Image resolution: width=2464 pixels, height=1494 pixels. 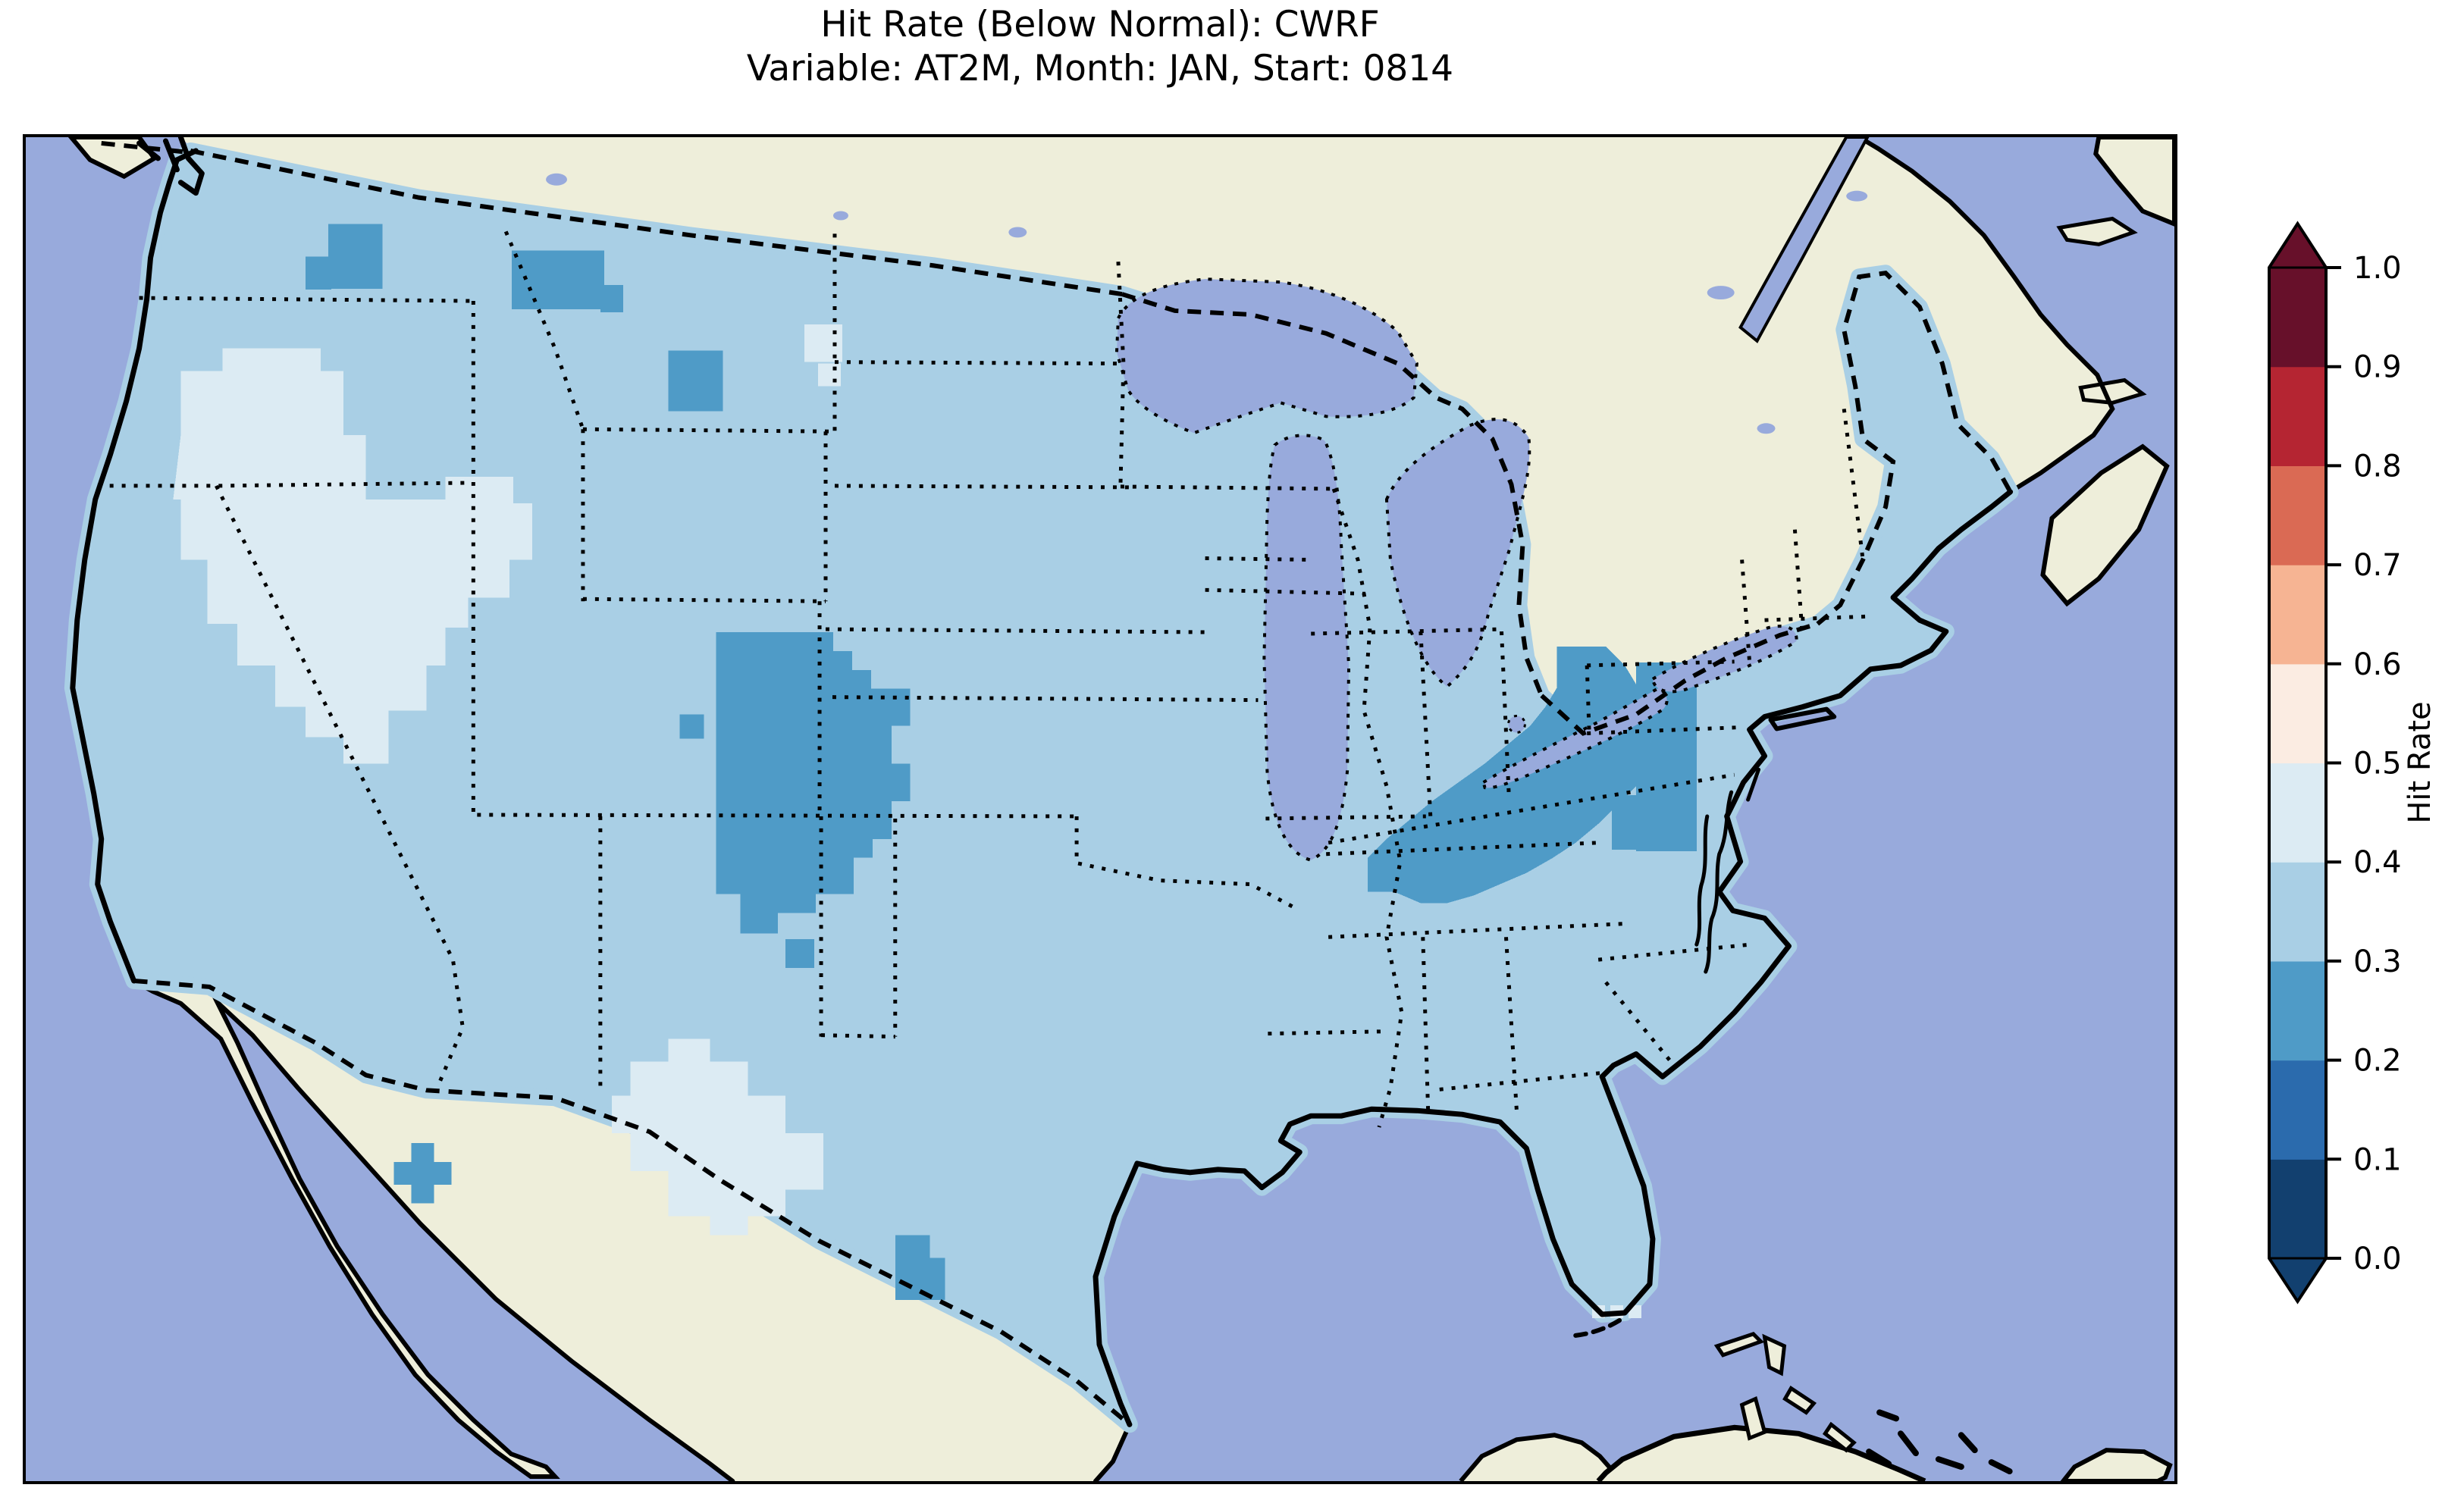 What do you see at coordinates (1575, 738) in the screenshot?
I see `lake-erie` at bounding box center [1575, 738].